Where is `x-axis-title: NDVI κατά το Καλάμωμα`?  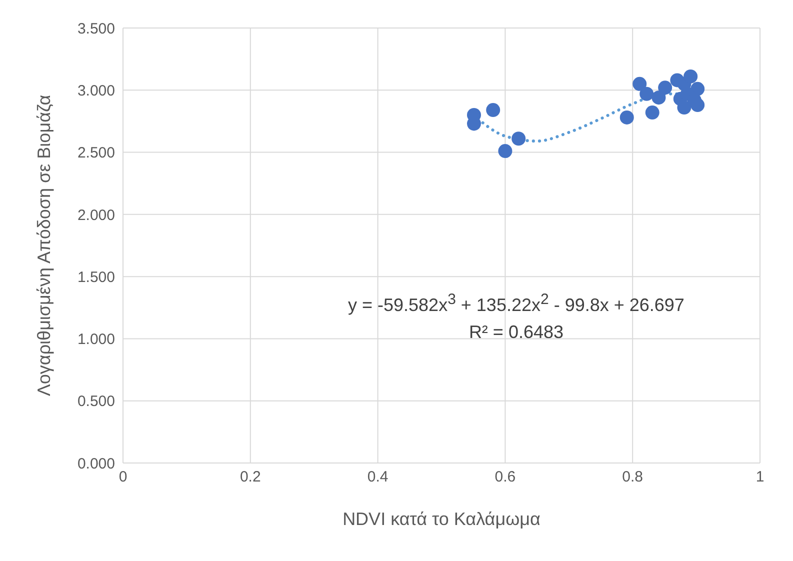 x-axis-title: NDVI κατά το Καλάμωμα is located at coordinates (441, 519).